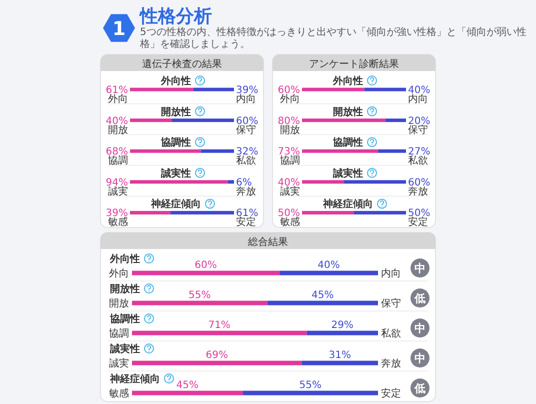 The image size is (536, 404). I want to click on data-label: 69%, so click(217, 355).